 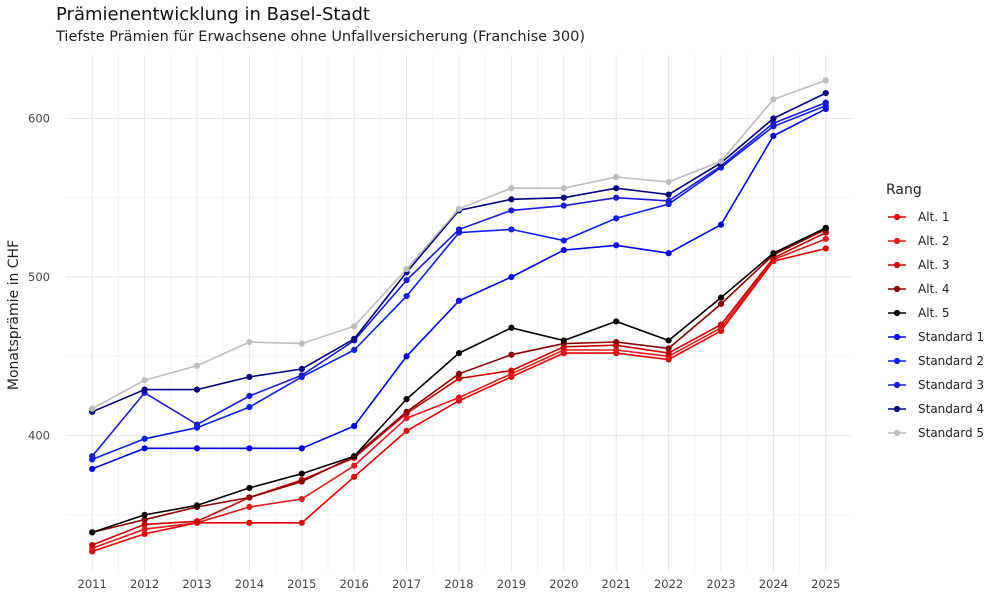 What do you see at coordinates (144, 584) in the screenshot?
I see `x-tick-label: 2012` at bounding box center [144, 584].